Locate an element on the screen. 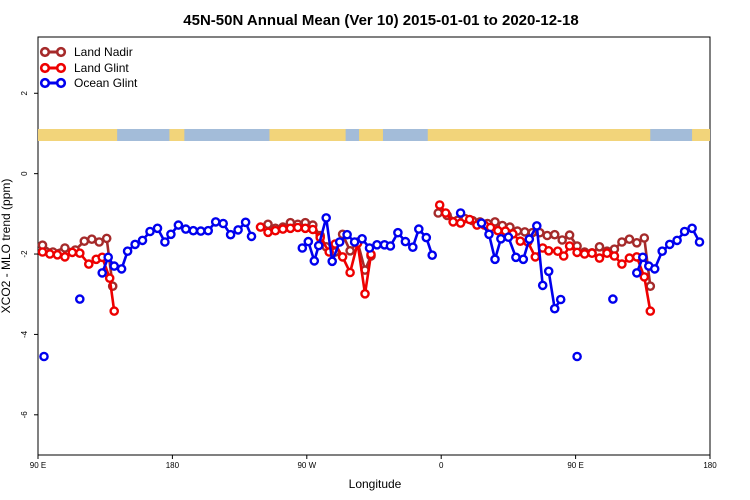 This screenshot has height=500, width=750. x-axis: 90 E 180 90 W 0 90 E 180 is located at coordinates (373, 462).